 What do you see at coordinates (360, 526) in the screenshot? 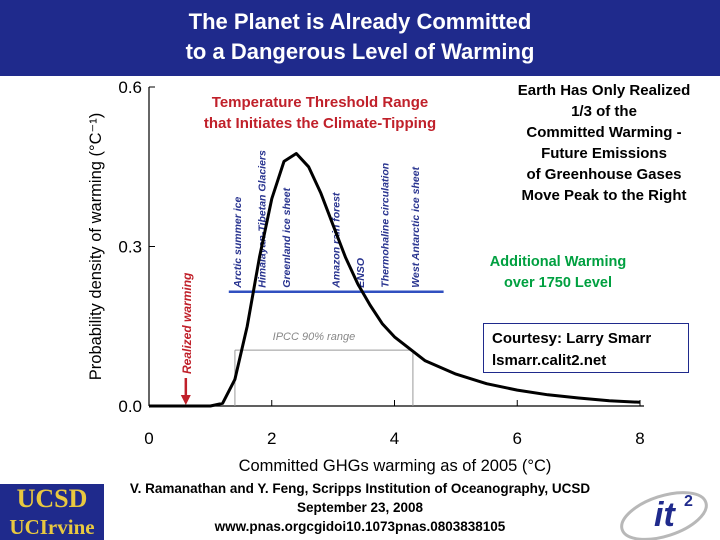
I see `citation-line-3: www.pnas.orgcgidoi10.1073pnas.0803838105` at bounding box center [360, 526].